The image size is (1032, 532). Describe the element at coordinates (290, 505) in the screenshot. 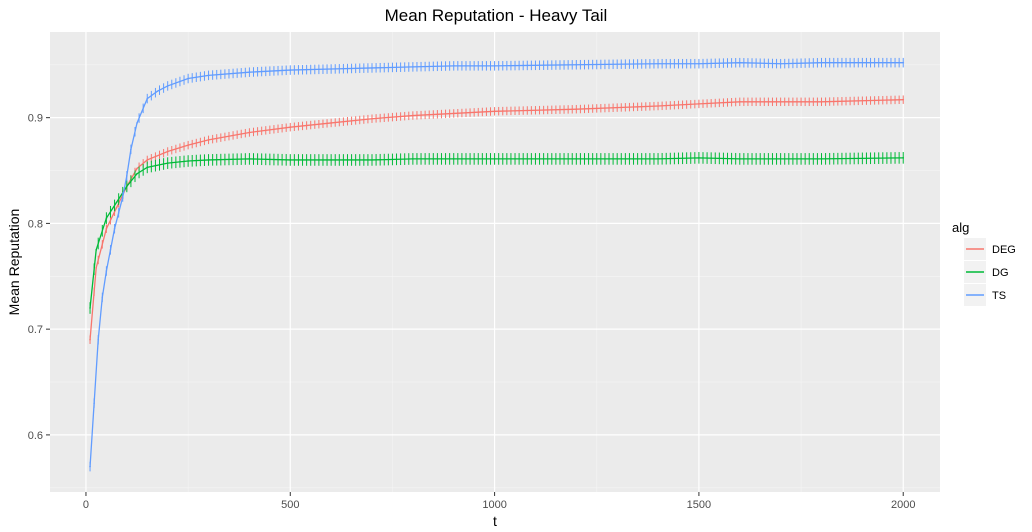

I see `x-tick-label: 500` at that location.